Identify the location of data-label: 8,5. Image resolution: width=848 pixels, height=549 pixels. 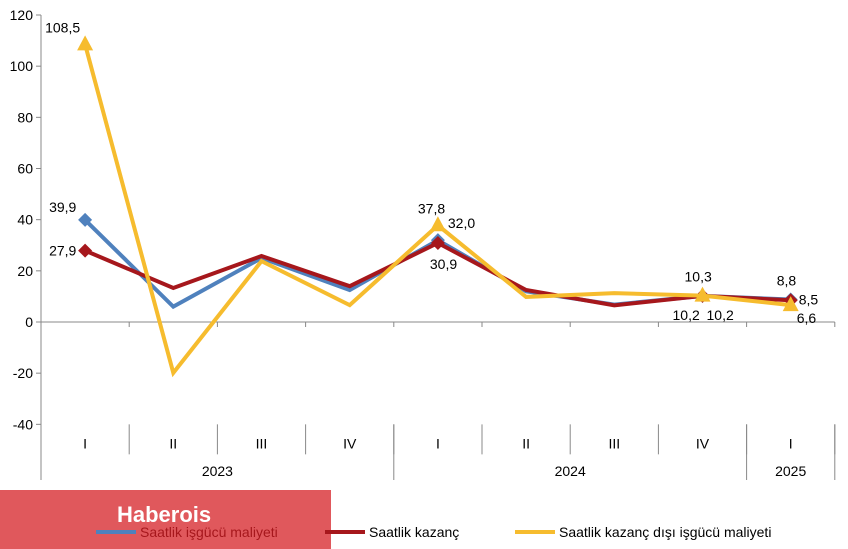
(809, 299).